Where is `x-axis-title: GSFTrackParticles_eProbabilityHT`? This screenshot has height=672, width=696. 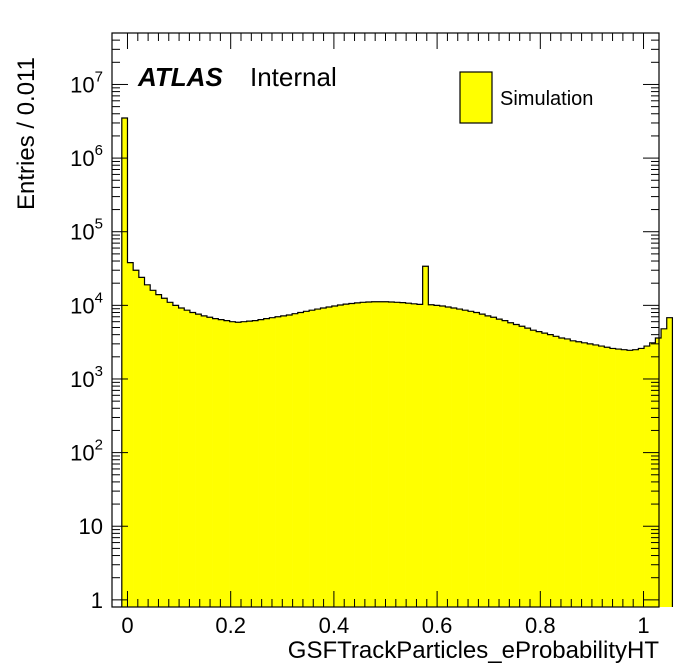
x-axis-title: GSFTrackParticles_eProbabilityHT is located at coordinates (474, 650).